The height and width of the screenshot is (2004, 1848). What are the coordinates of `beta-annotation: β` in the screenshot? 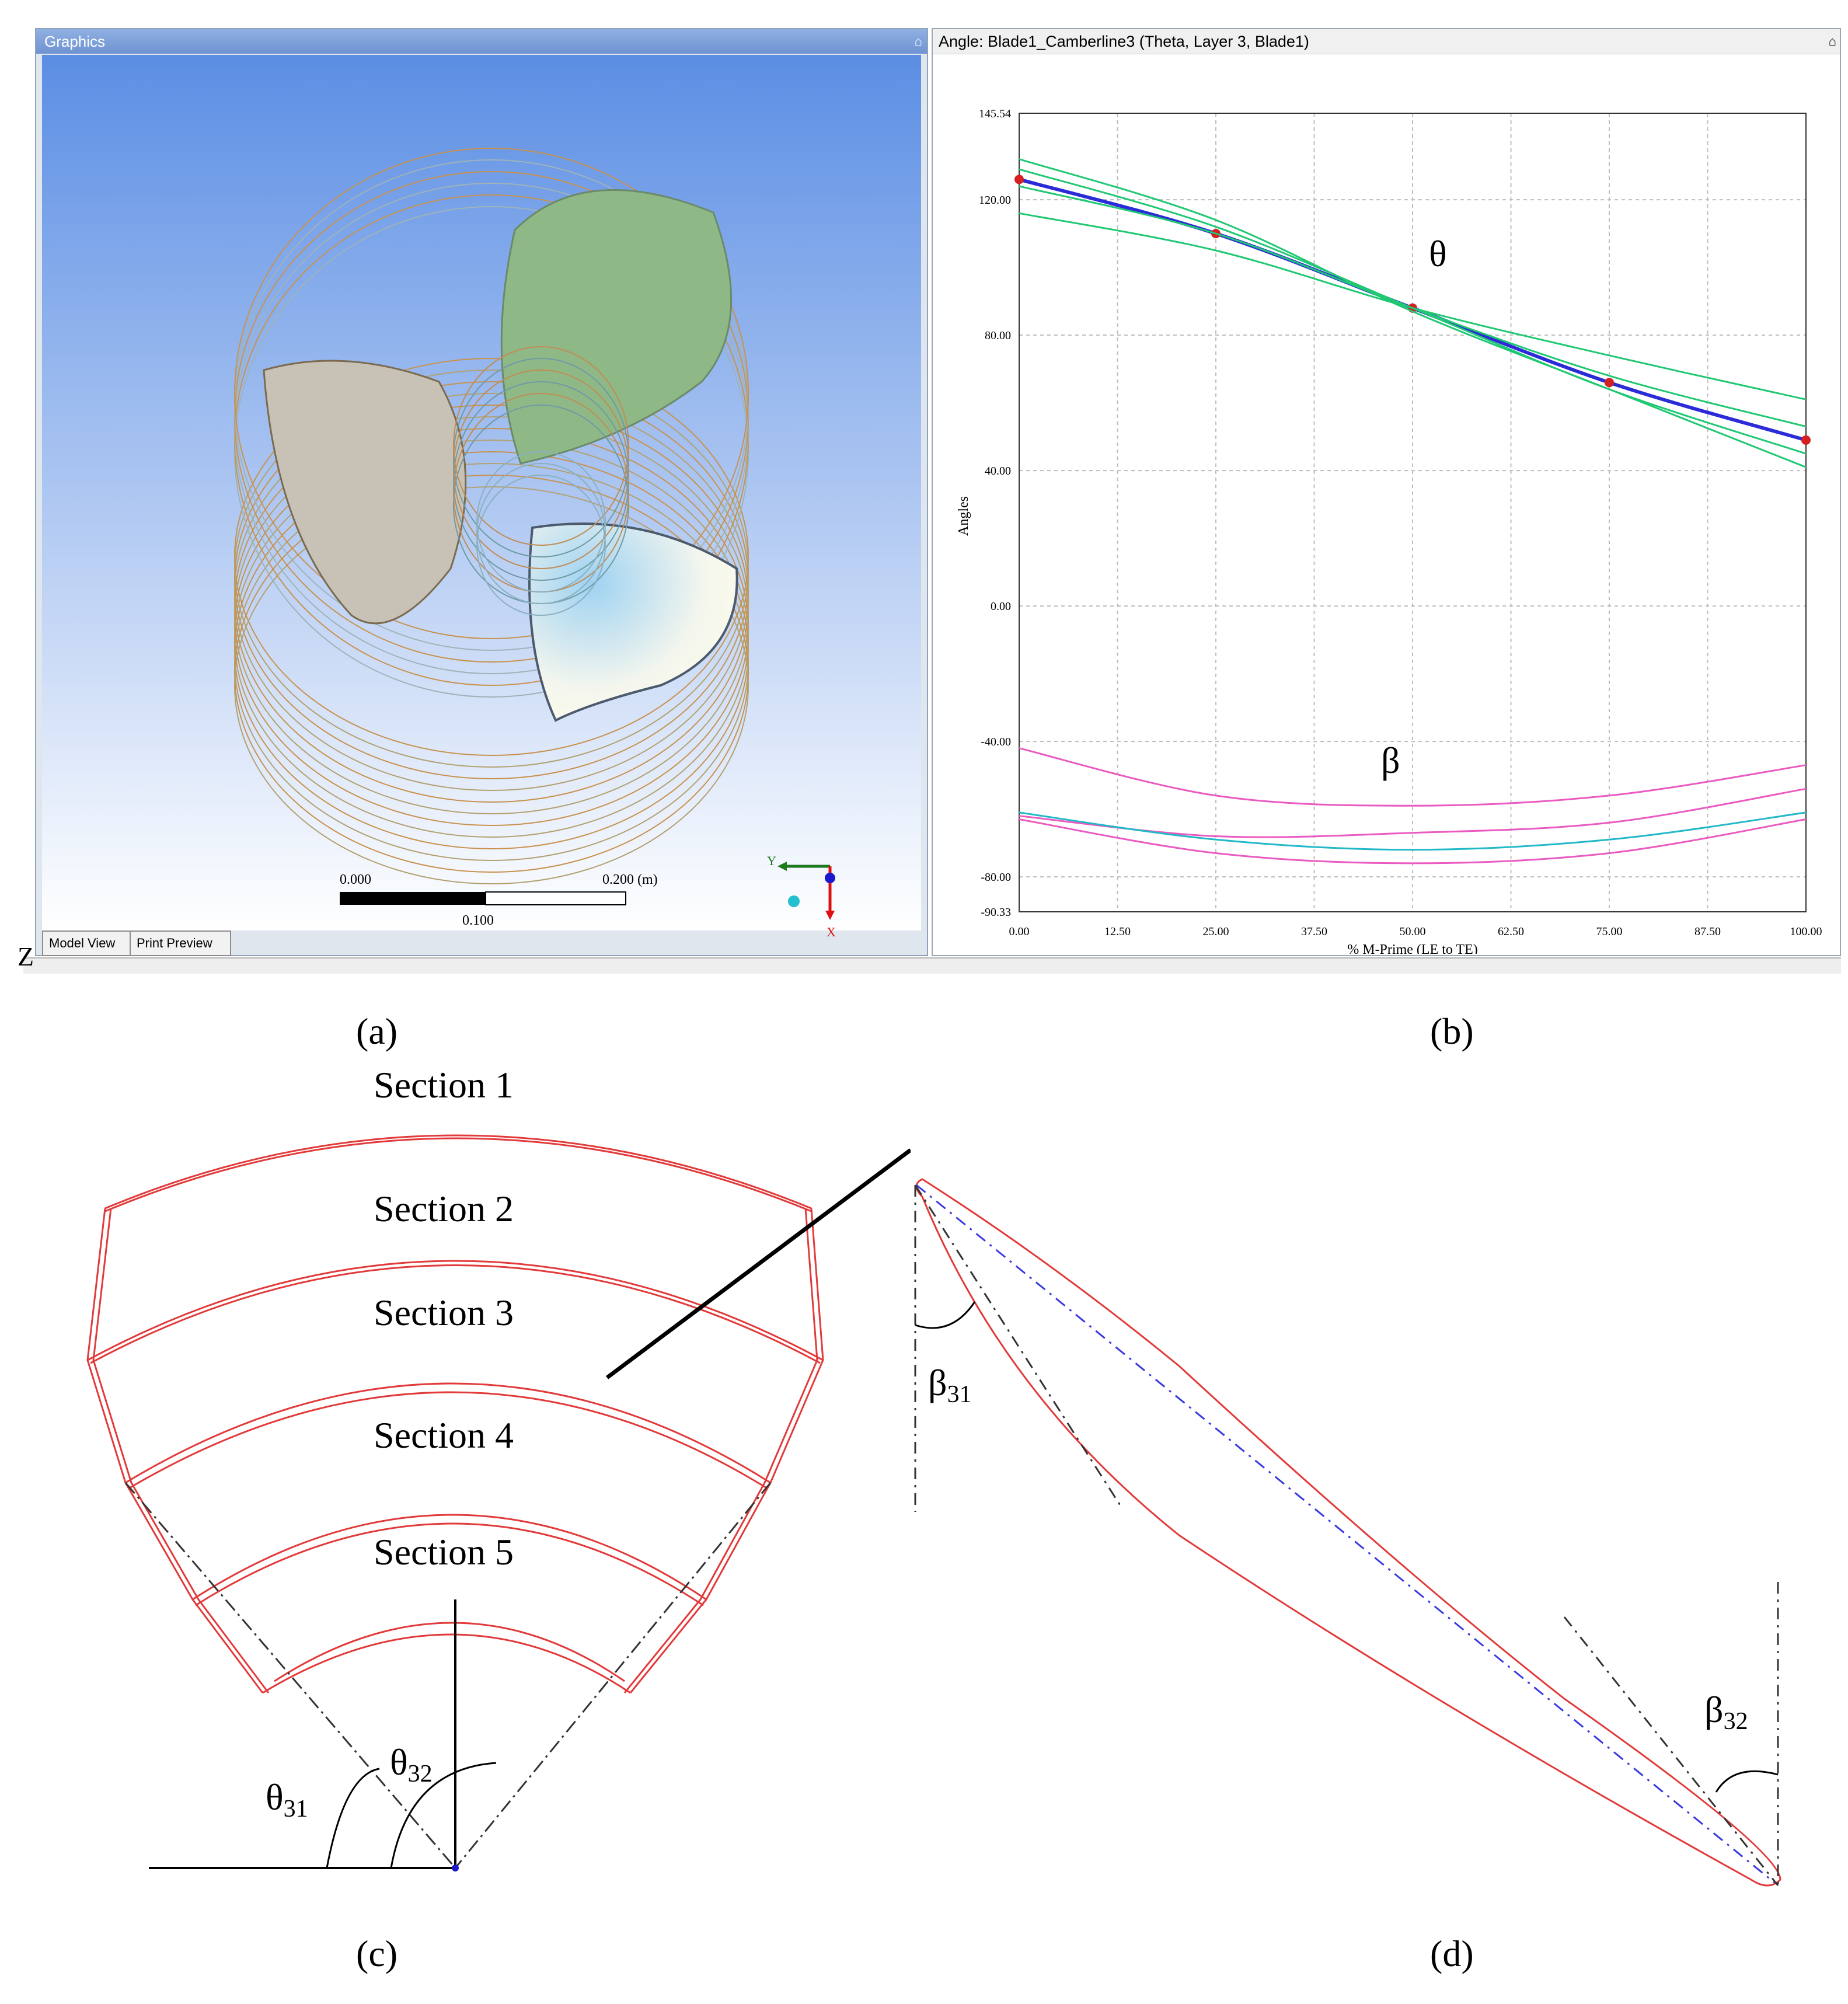 It's located at (1390, 760).